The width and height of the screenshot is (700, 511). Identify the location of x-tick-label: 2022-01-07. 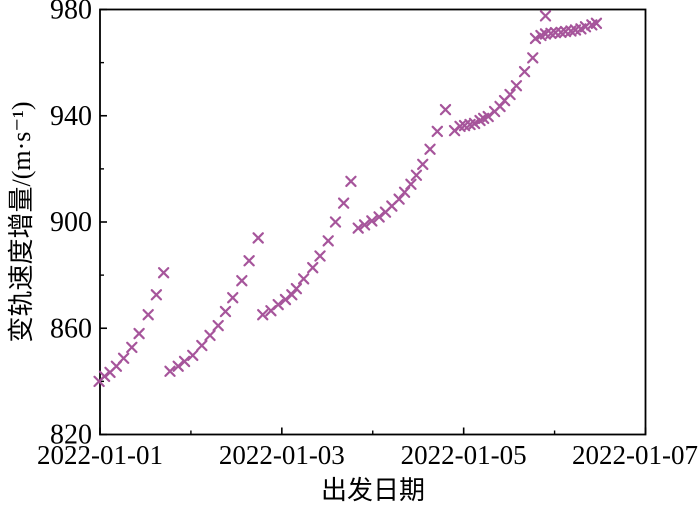
(635, 455).